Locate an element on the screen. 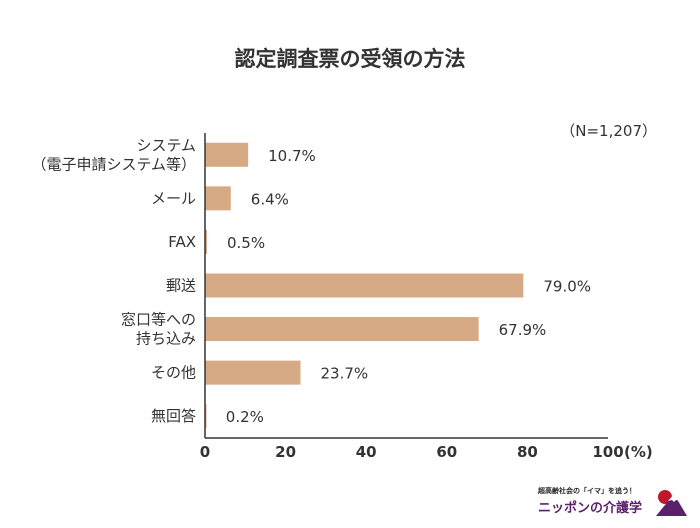  value-label-6: 0.2% is located at coordinates (245, 417).